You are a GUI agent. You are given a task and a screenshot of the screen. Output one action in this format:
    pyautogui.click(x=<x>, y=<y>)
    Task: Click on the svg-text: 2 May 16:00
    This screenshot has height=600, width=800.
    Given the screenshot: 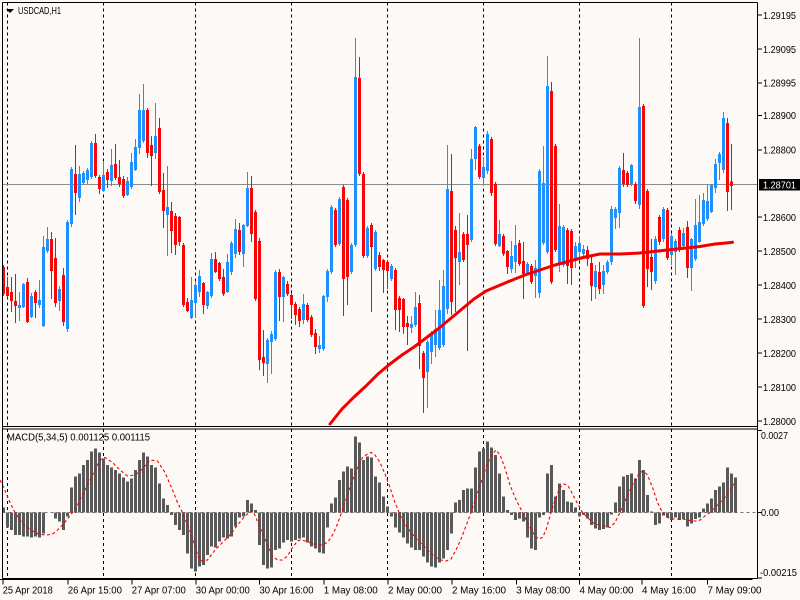 What is the action you would take?
    pyautogui.click(x=479, y=591)
    